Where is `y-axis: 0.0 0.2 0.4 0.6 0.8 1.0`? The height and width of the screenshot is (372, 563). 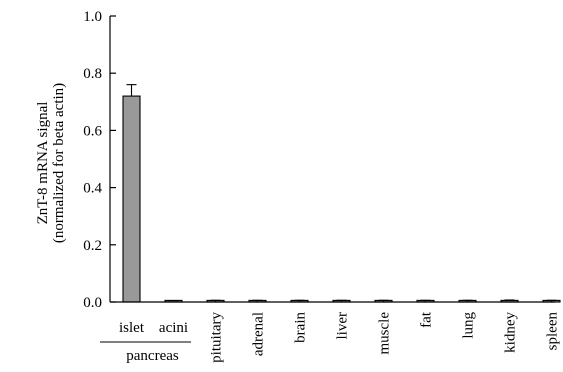 y-axis: 0.0 0.2 0.4 0.6 0.8 1.0 is located at coordinates (99, 160).